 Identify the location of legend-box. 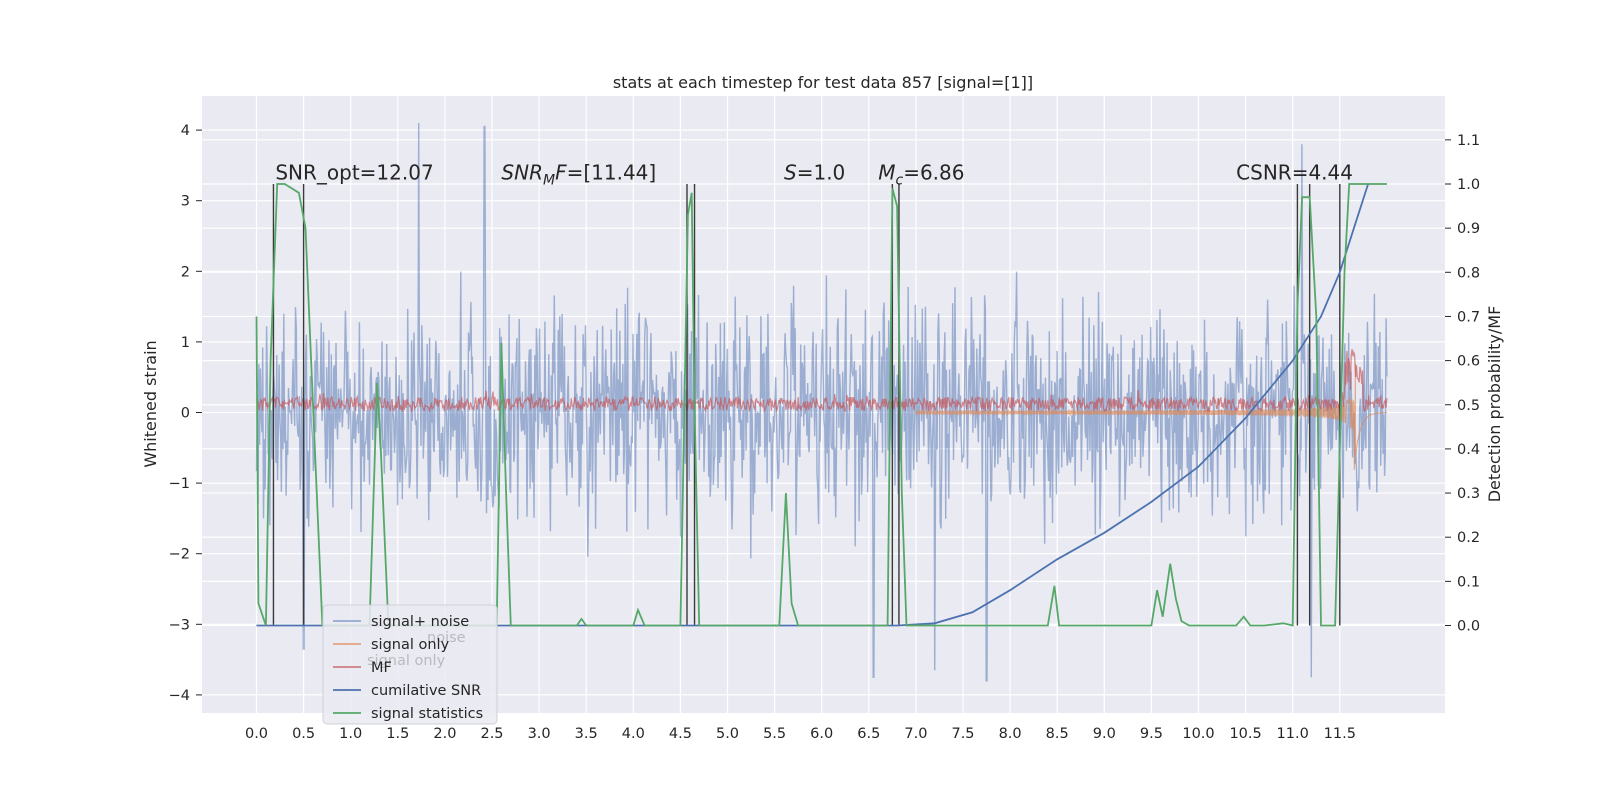
(410, 664).